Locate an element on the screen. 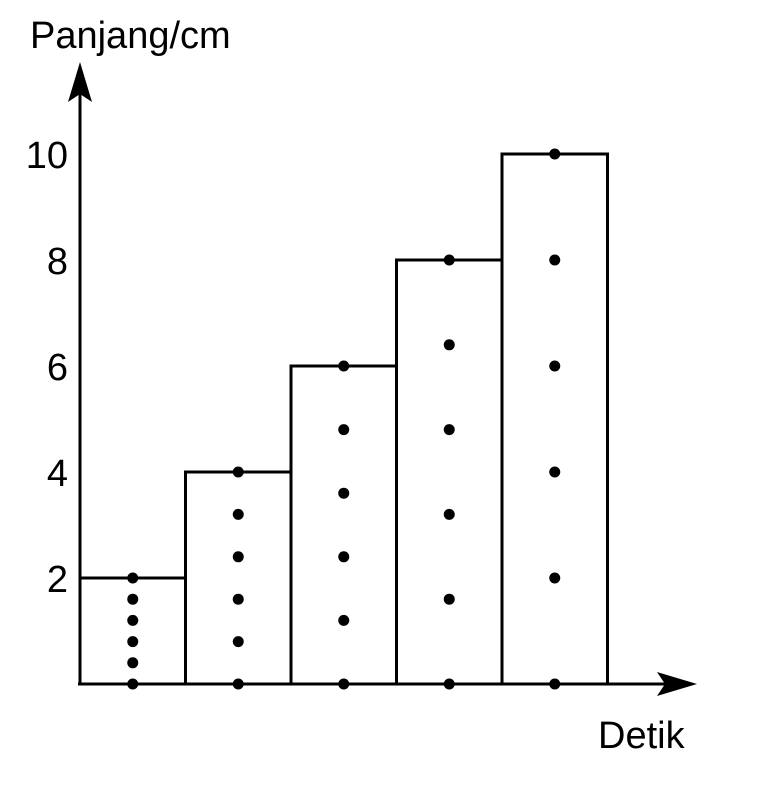  y-tick-label: 4 is located at coordinates (57, 474).